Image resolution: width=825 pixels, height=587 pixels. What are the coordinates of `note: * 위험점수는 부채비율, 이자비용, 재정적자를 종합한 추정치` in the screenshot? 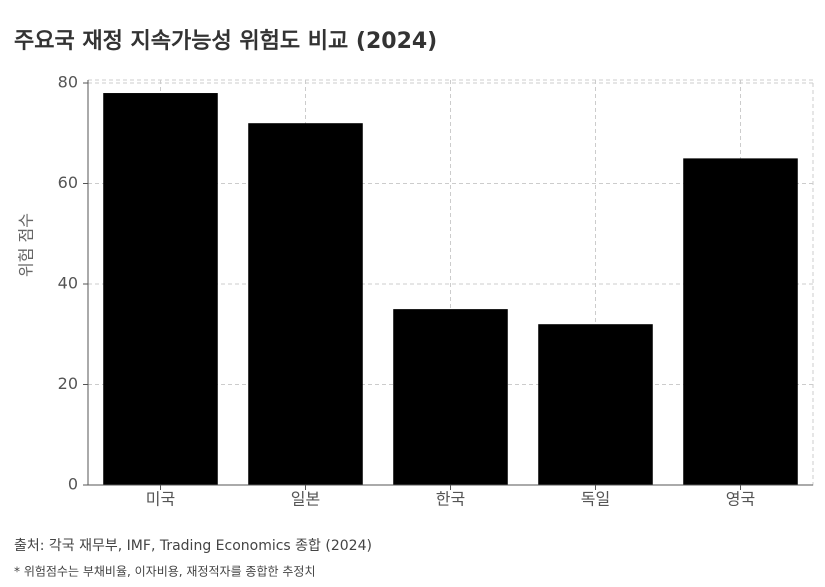 It's located at (164, 572).